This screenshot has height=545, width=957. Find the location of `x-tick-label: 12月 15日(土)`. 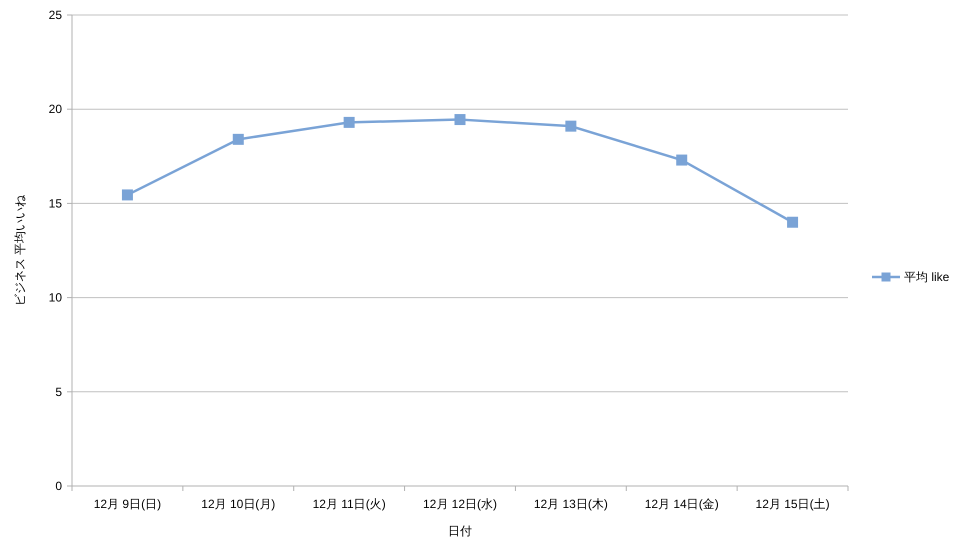

x-tick-label: 12月 15日(土) is located at coordinates (793, 504).